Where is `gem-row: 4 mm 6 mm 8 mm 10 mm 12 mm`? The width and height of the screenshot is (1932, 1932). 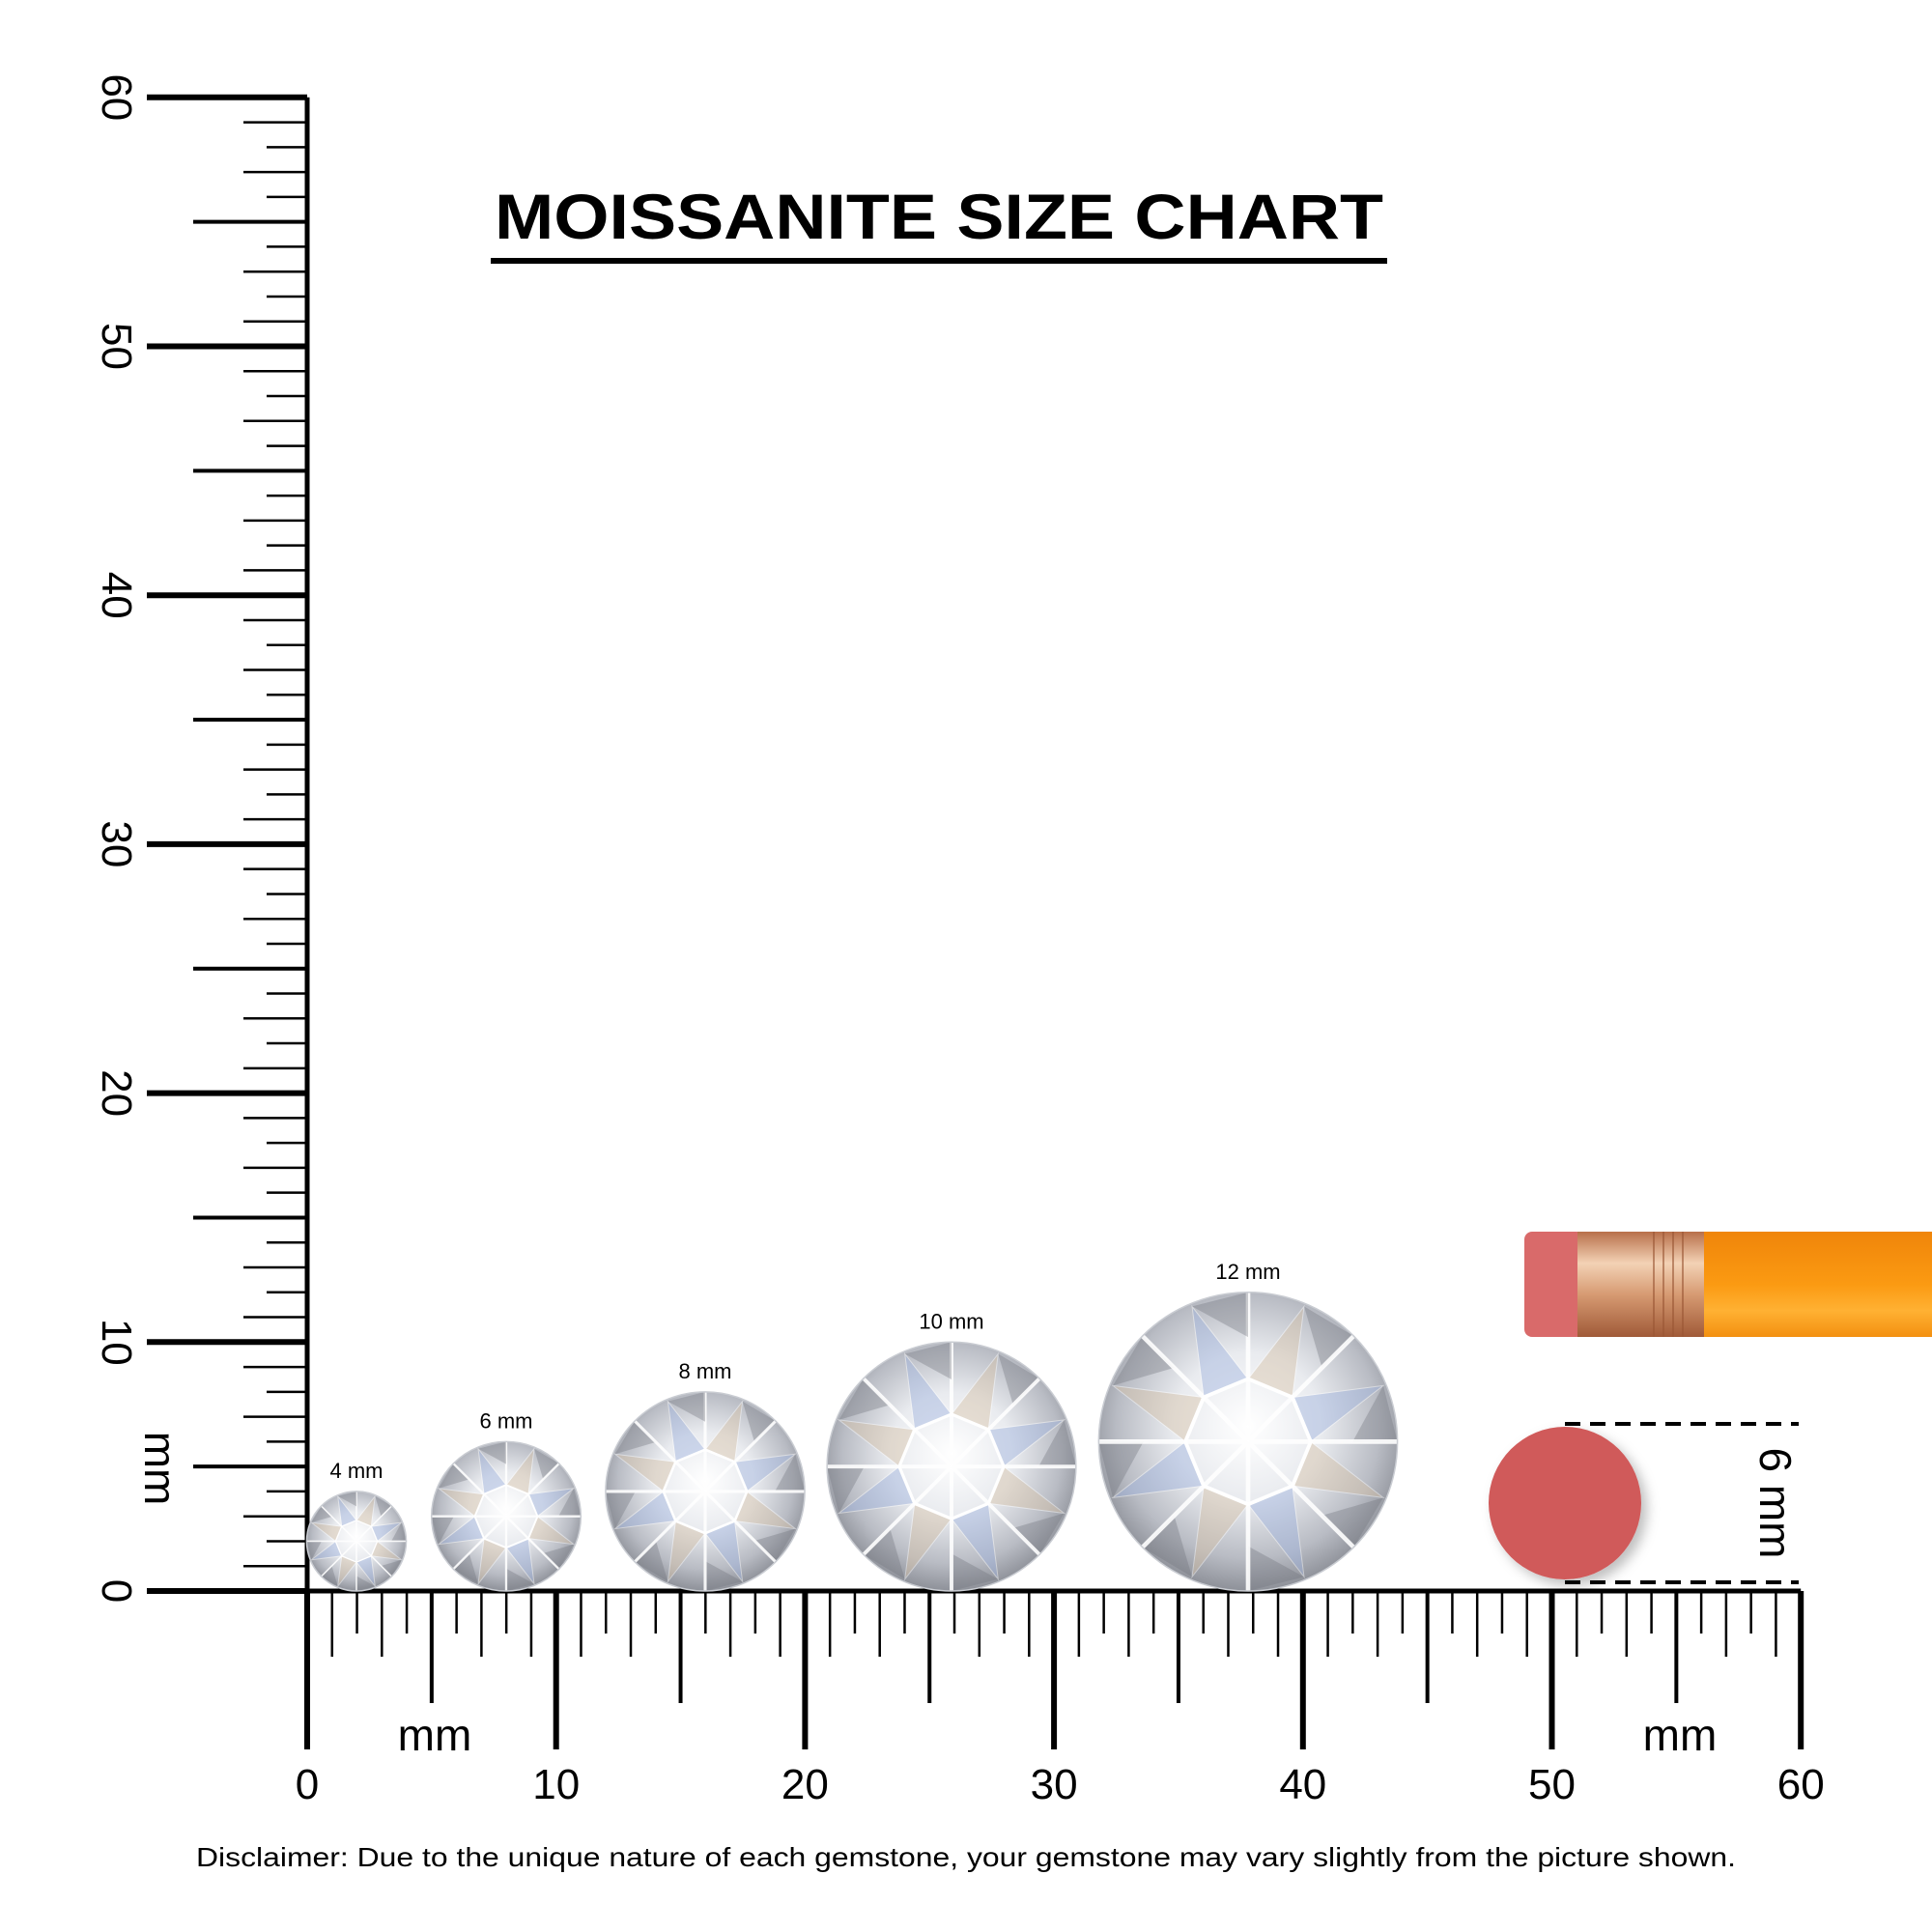 gem-row: 4 mm 6 mm 8 mm 10 mm 12 mm is located at coordinates (852, 1426).